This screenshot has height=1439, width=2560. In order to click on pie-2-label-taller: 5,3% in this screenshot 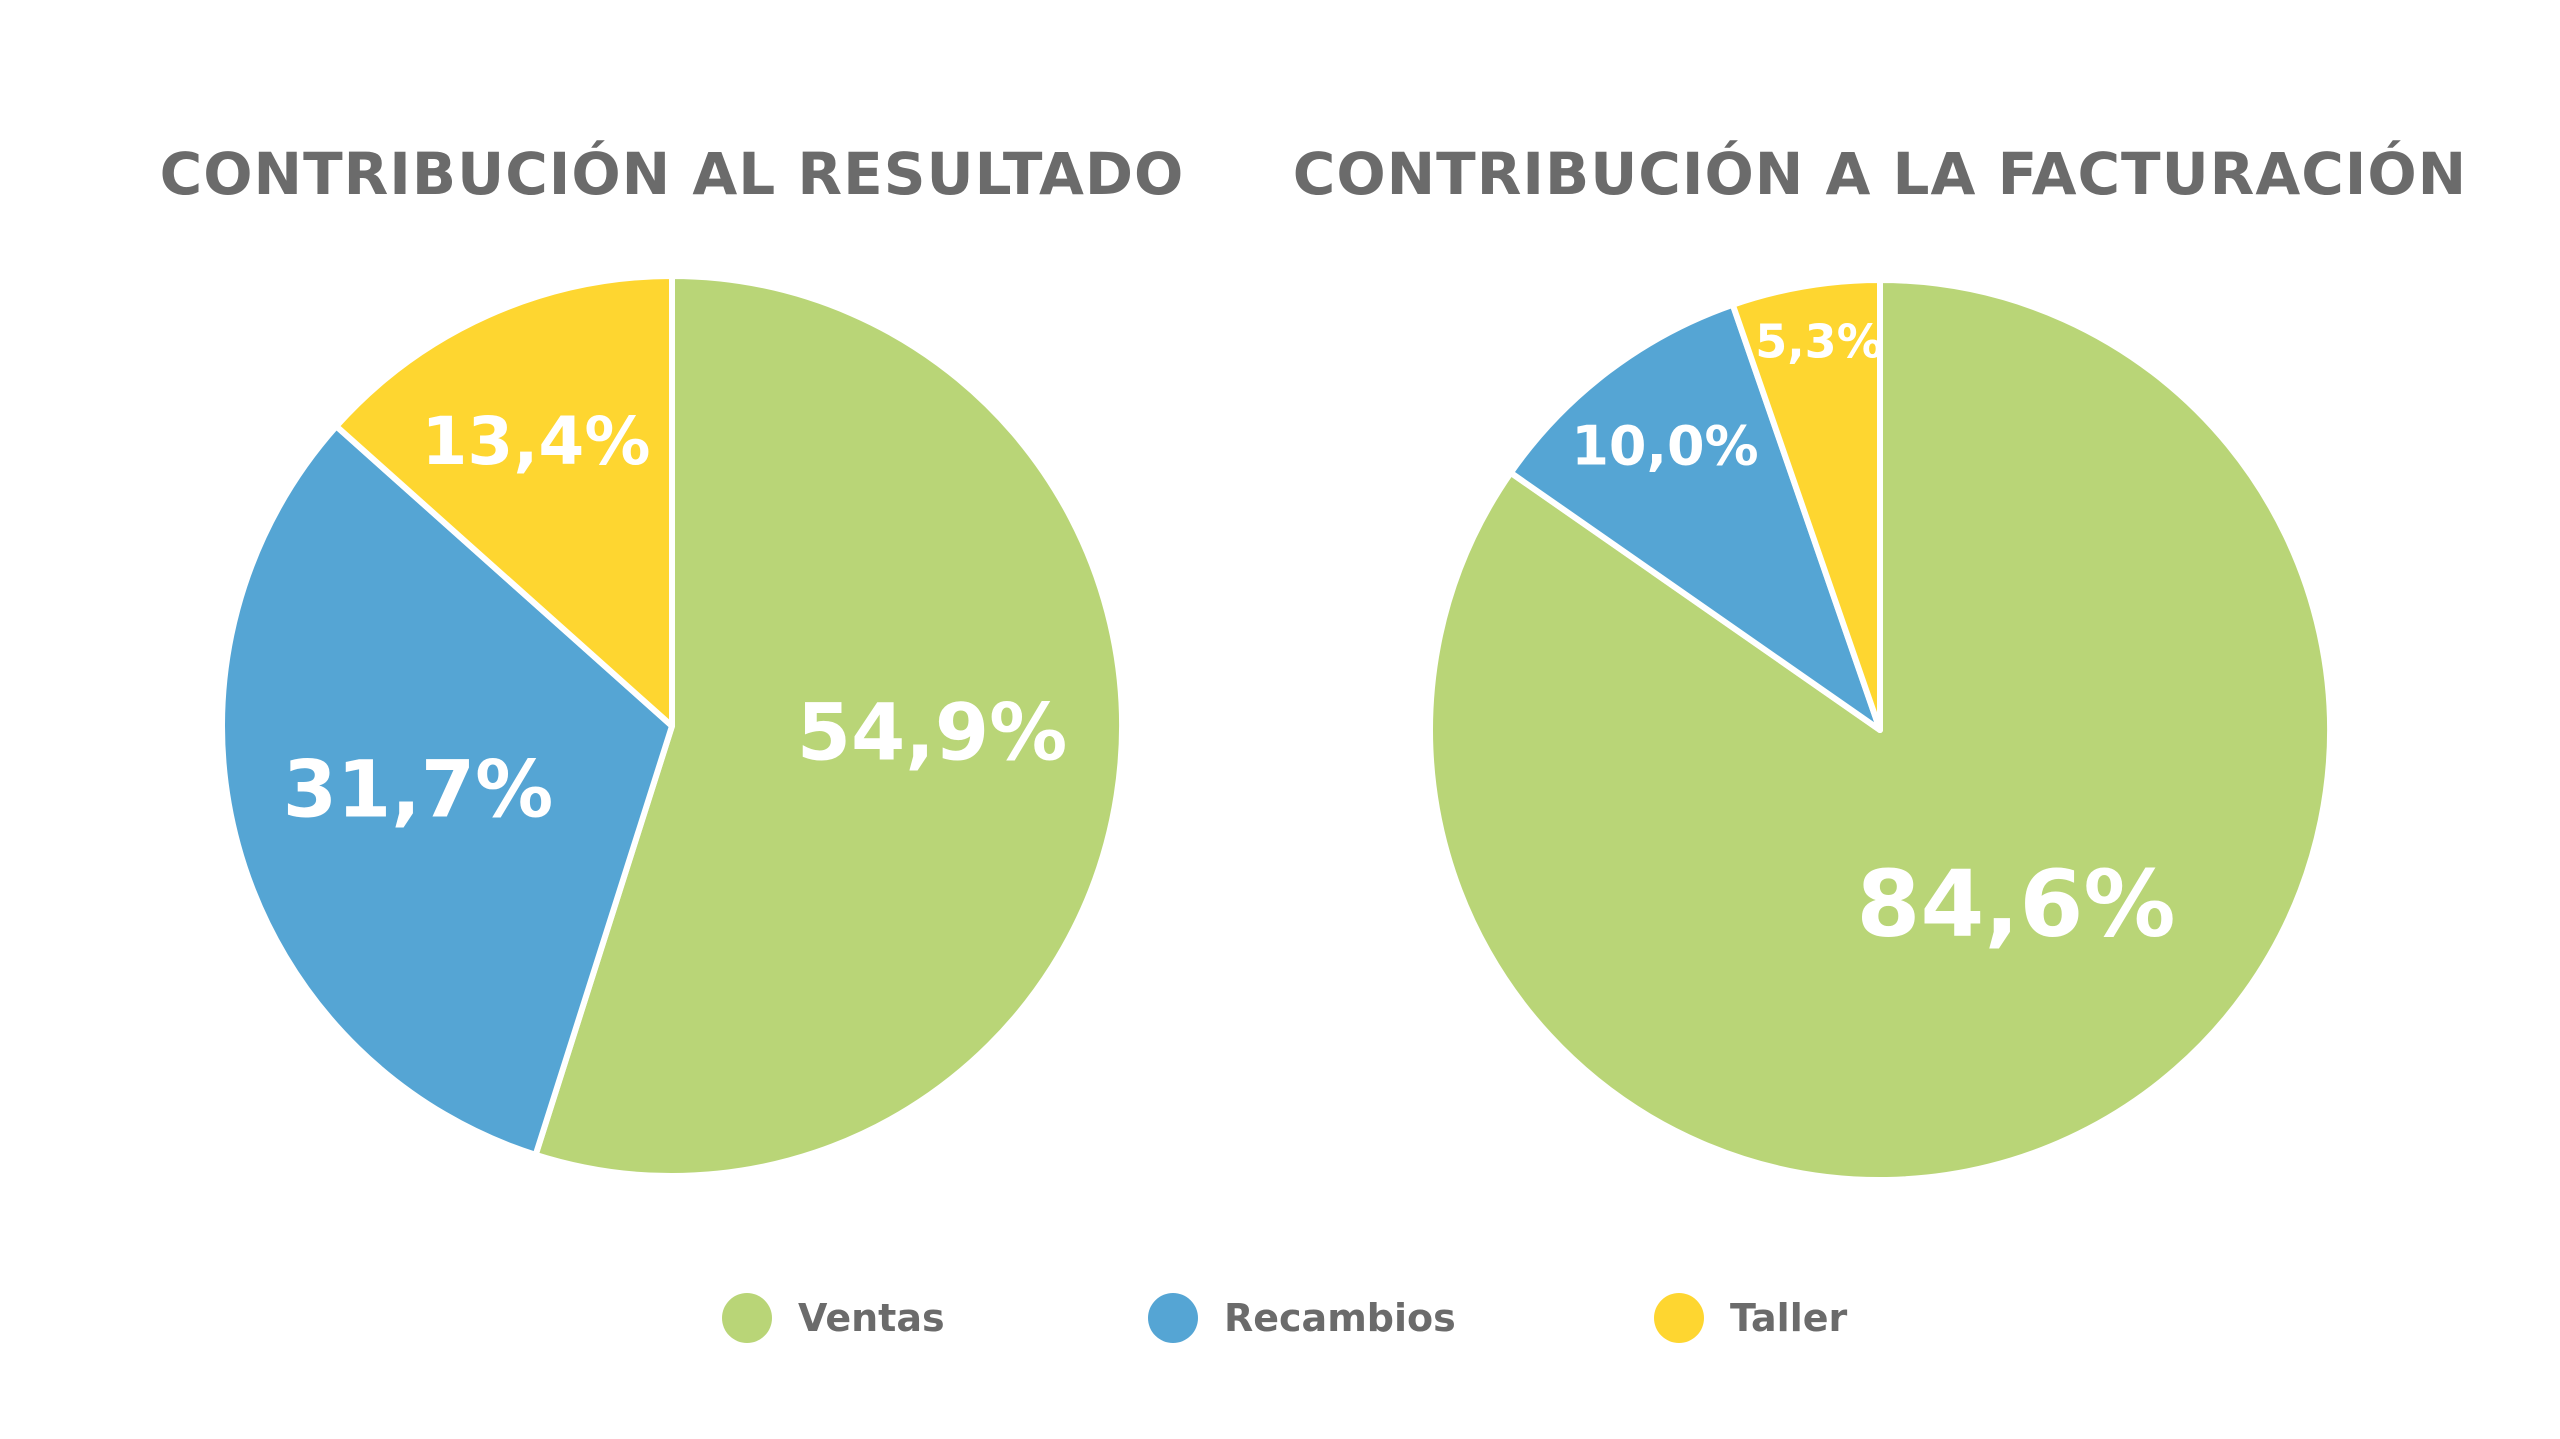, I will do `click(1819, 342)`.